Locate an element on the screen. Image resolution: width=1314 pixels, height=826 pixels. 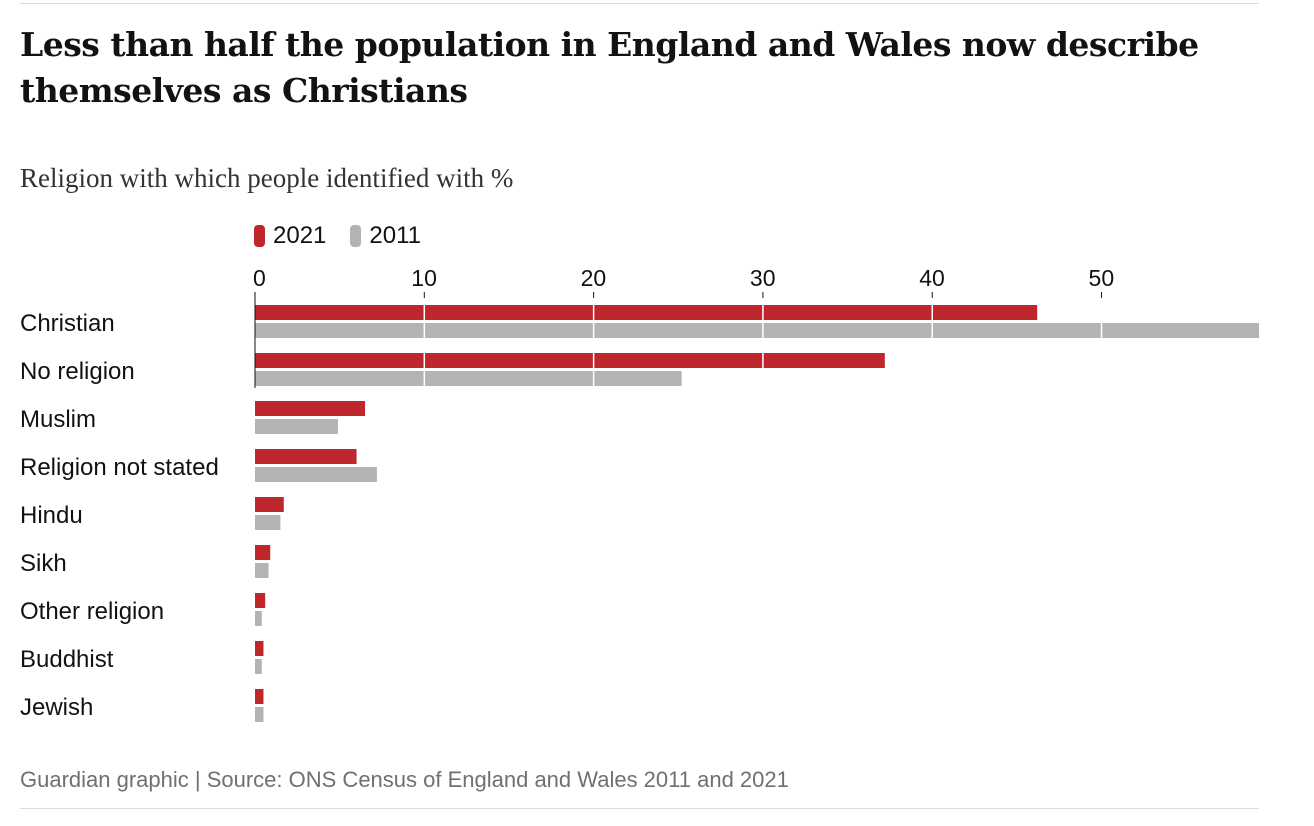
bar-buddhist-2021 is located at coordinates (259, 648).